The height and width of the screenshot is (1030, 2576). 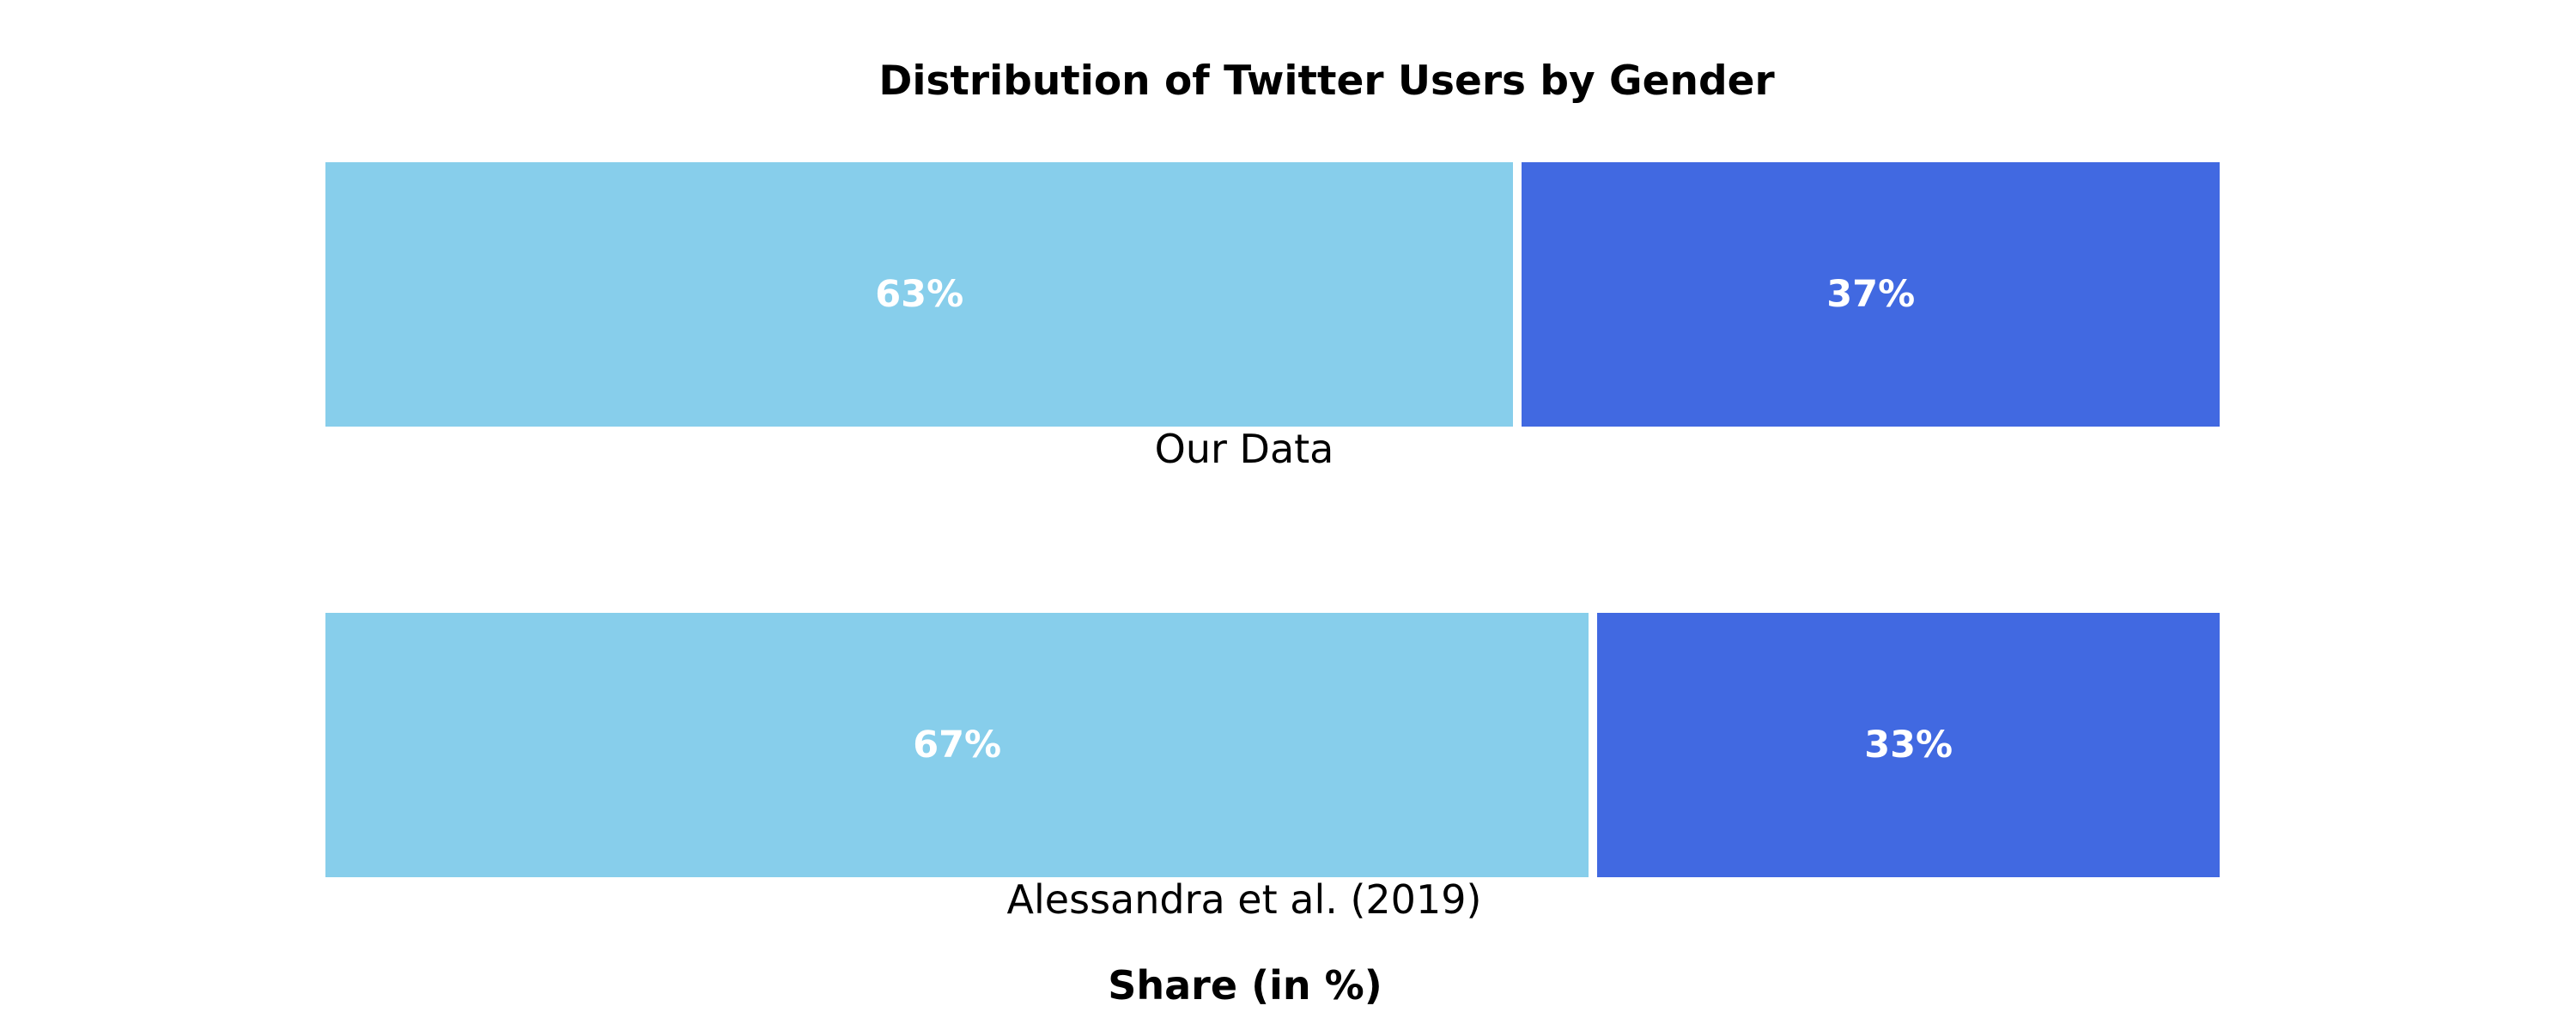 I want to click on value-label: 63%, so click(x=919, y=294).